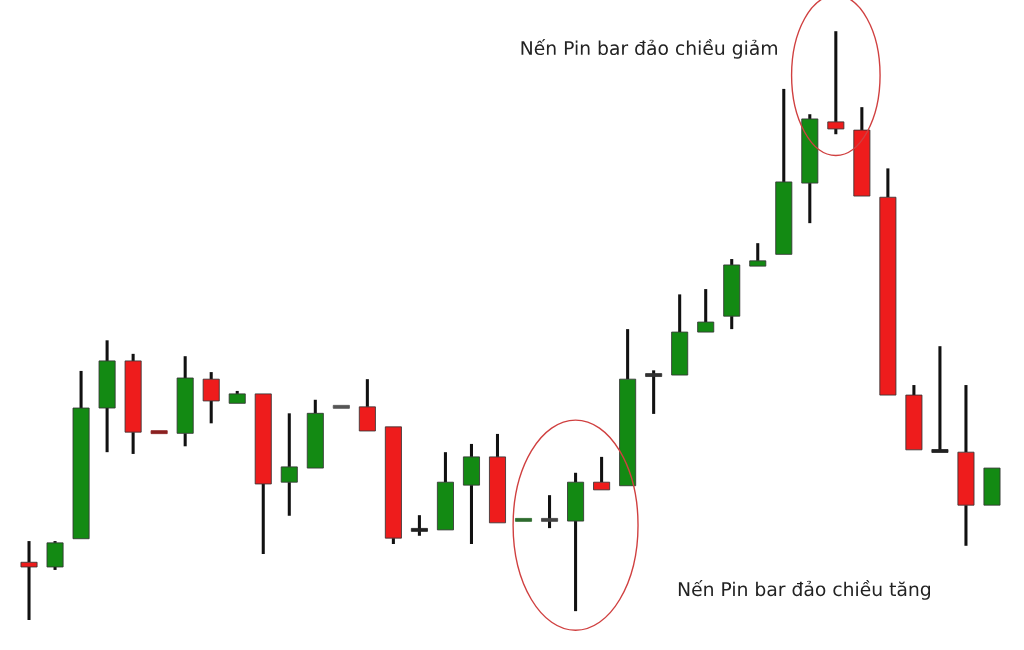  What do you see at coordinates (649, 48) in the screenshot?
I see `annotation: Nến Pin bar đảo chiều giảm` at bounding box center [649, 48].